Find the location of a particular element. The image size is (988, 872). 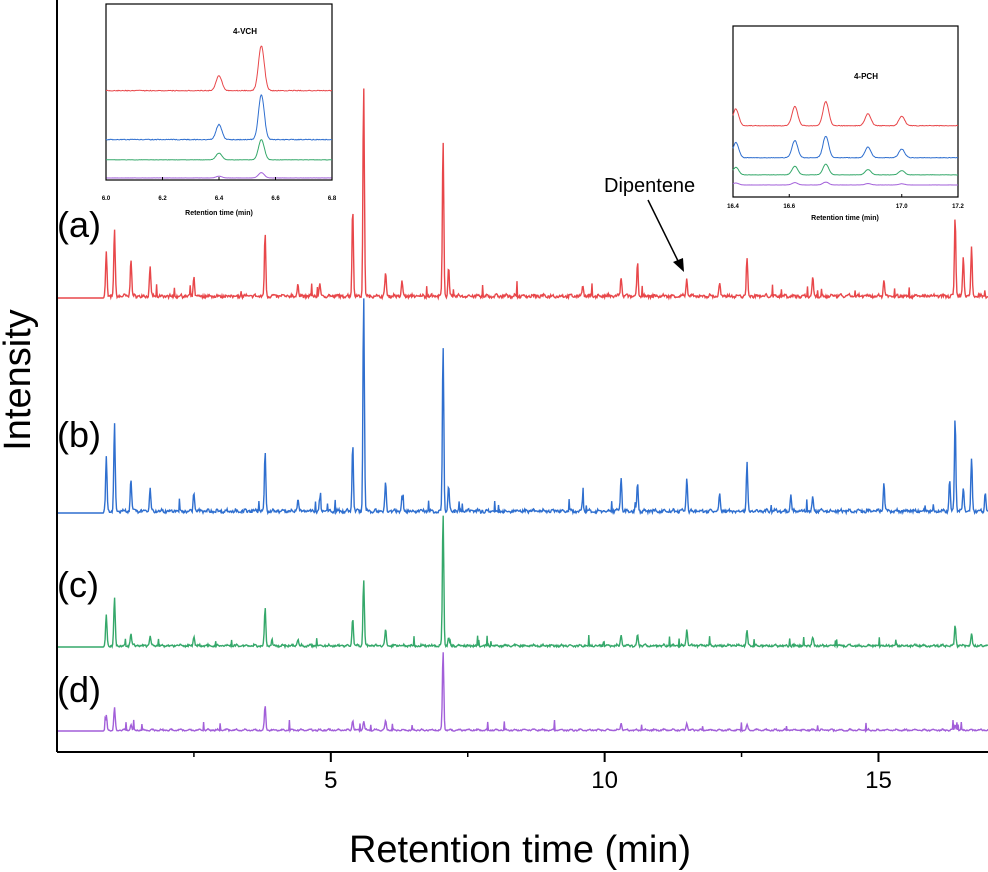

annotation-arrow-line is located at coordinates (664, 232).